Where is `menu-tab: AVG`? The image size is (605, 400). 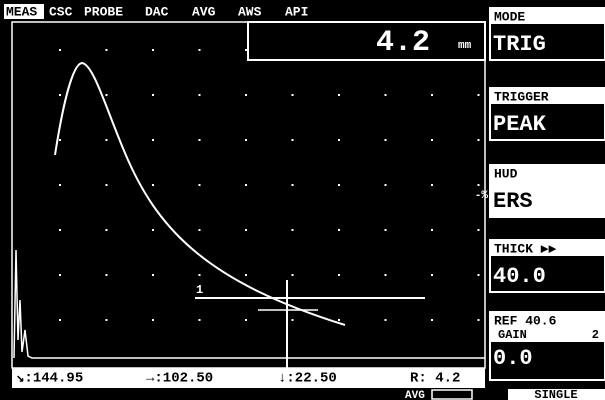
menu-tab: AVG is located at coordinates (204, 11).